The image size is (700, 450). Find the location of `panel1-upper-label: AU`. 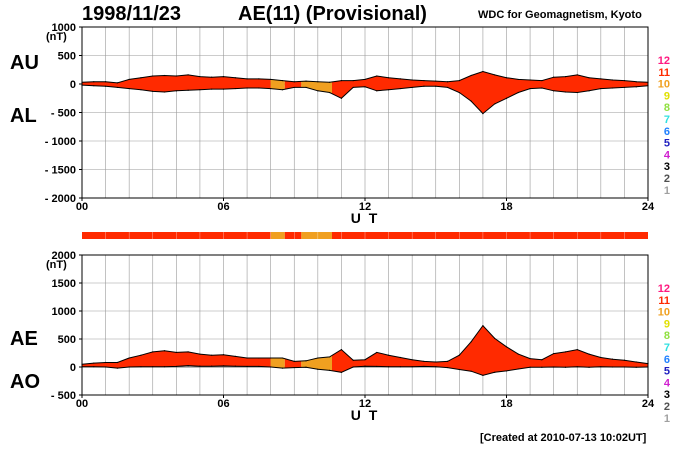

panel1-upper-label: AU is located at coordinates (24, 63).